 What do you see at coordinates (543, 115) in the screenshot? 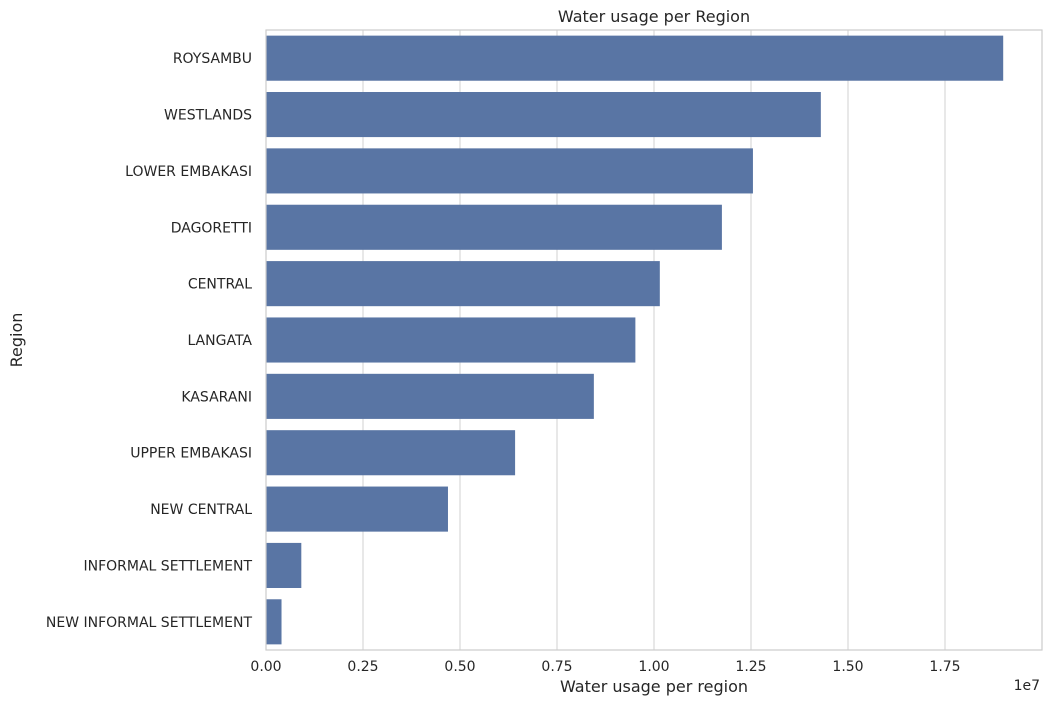
I see `bar-westlands` at bounding box center [543, 115].